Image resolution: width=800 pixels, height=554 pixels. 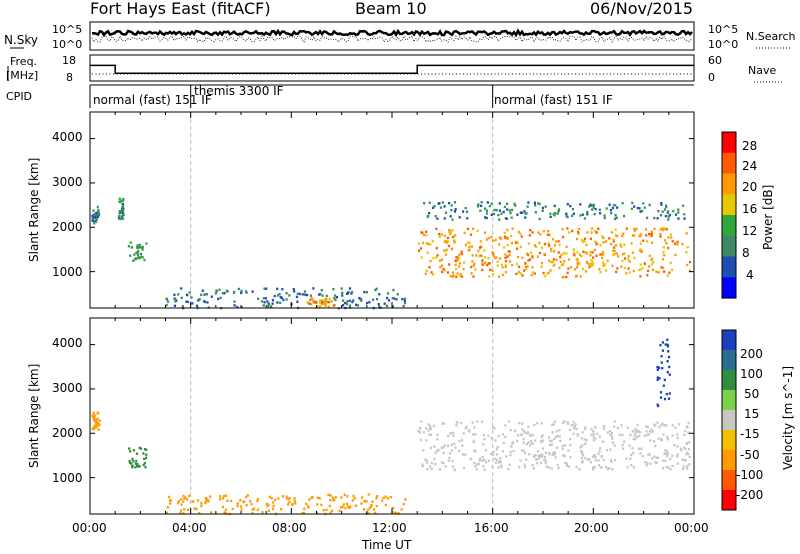 I want to click on velocity-ytick-1000: 1000, so click(x=67, y=478).